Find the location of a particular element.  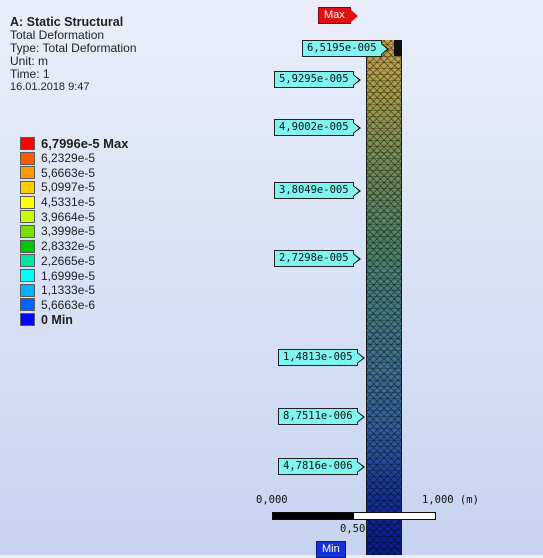

legend-row: 3,9664e-5 is located at coordinates (74, 216).